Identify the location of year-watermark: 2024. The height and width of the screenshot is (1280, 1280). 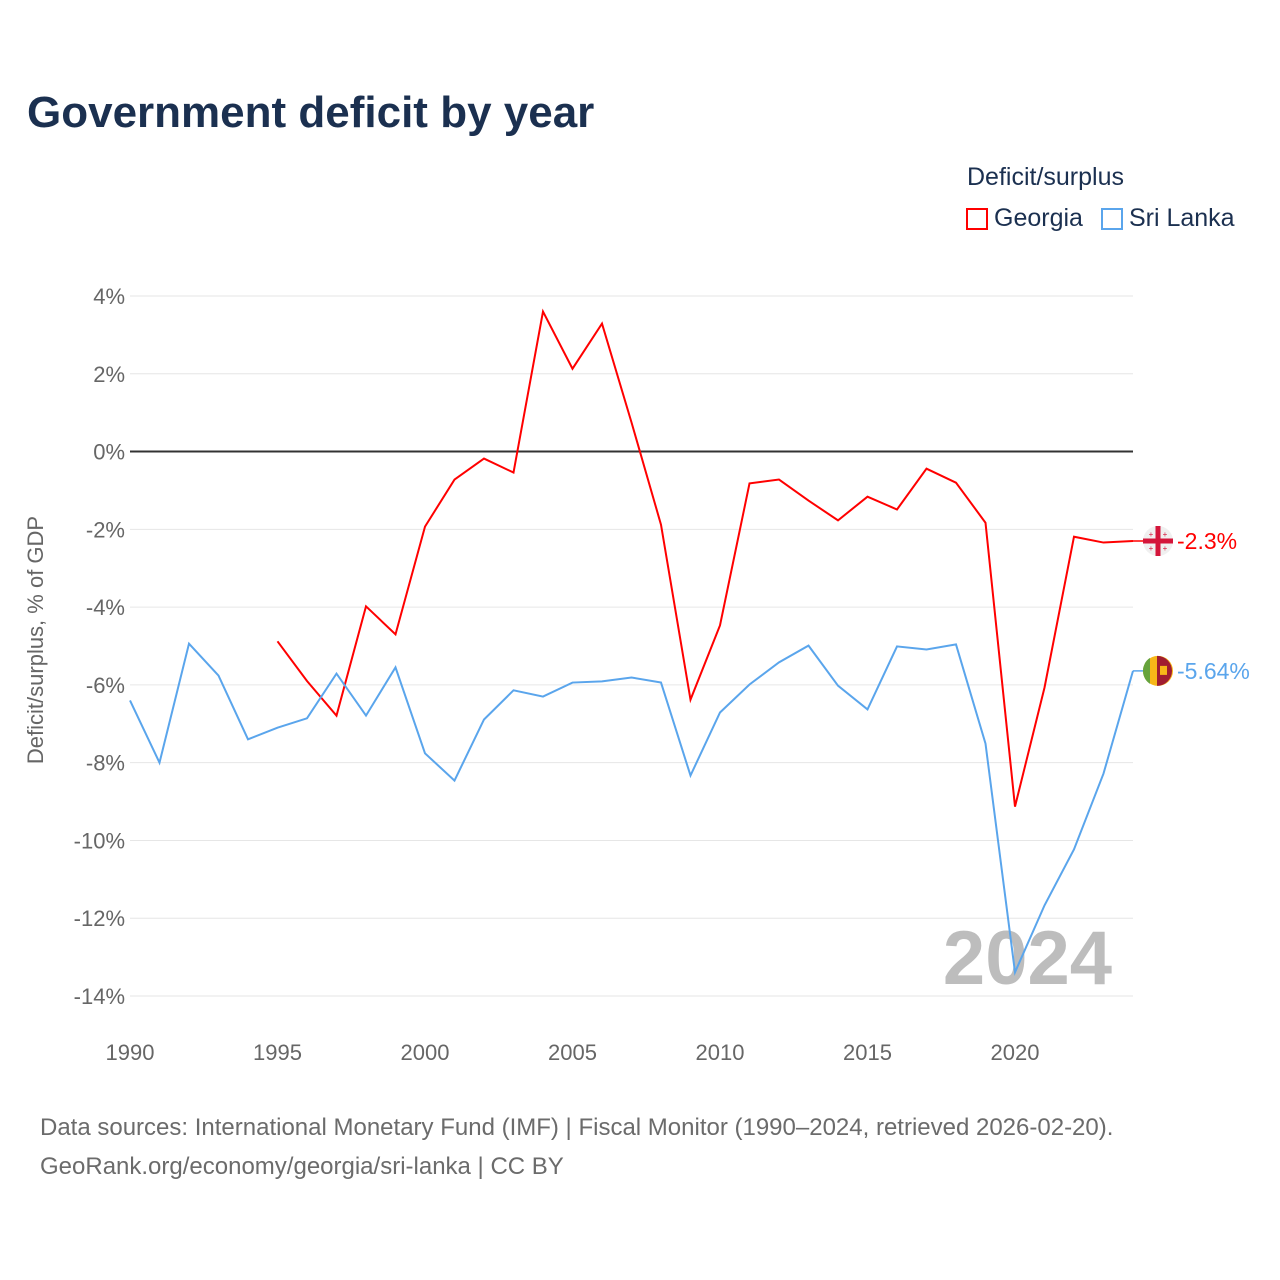
(1027, 958).